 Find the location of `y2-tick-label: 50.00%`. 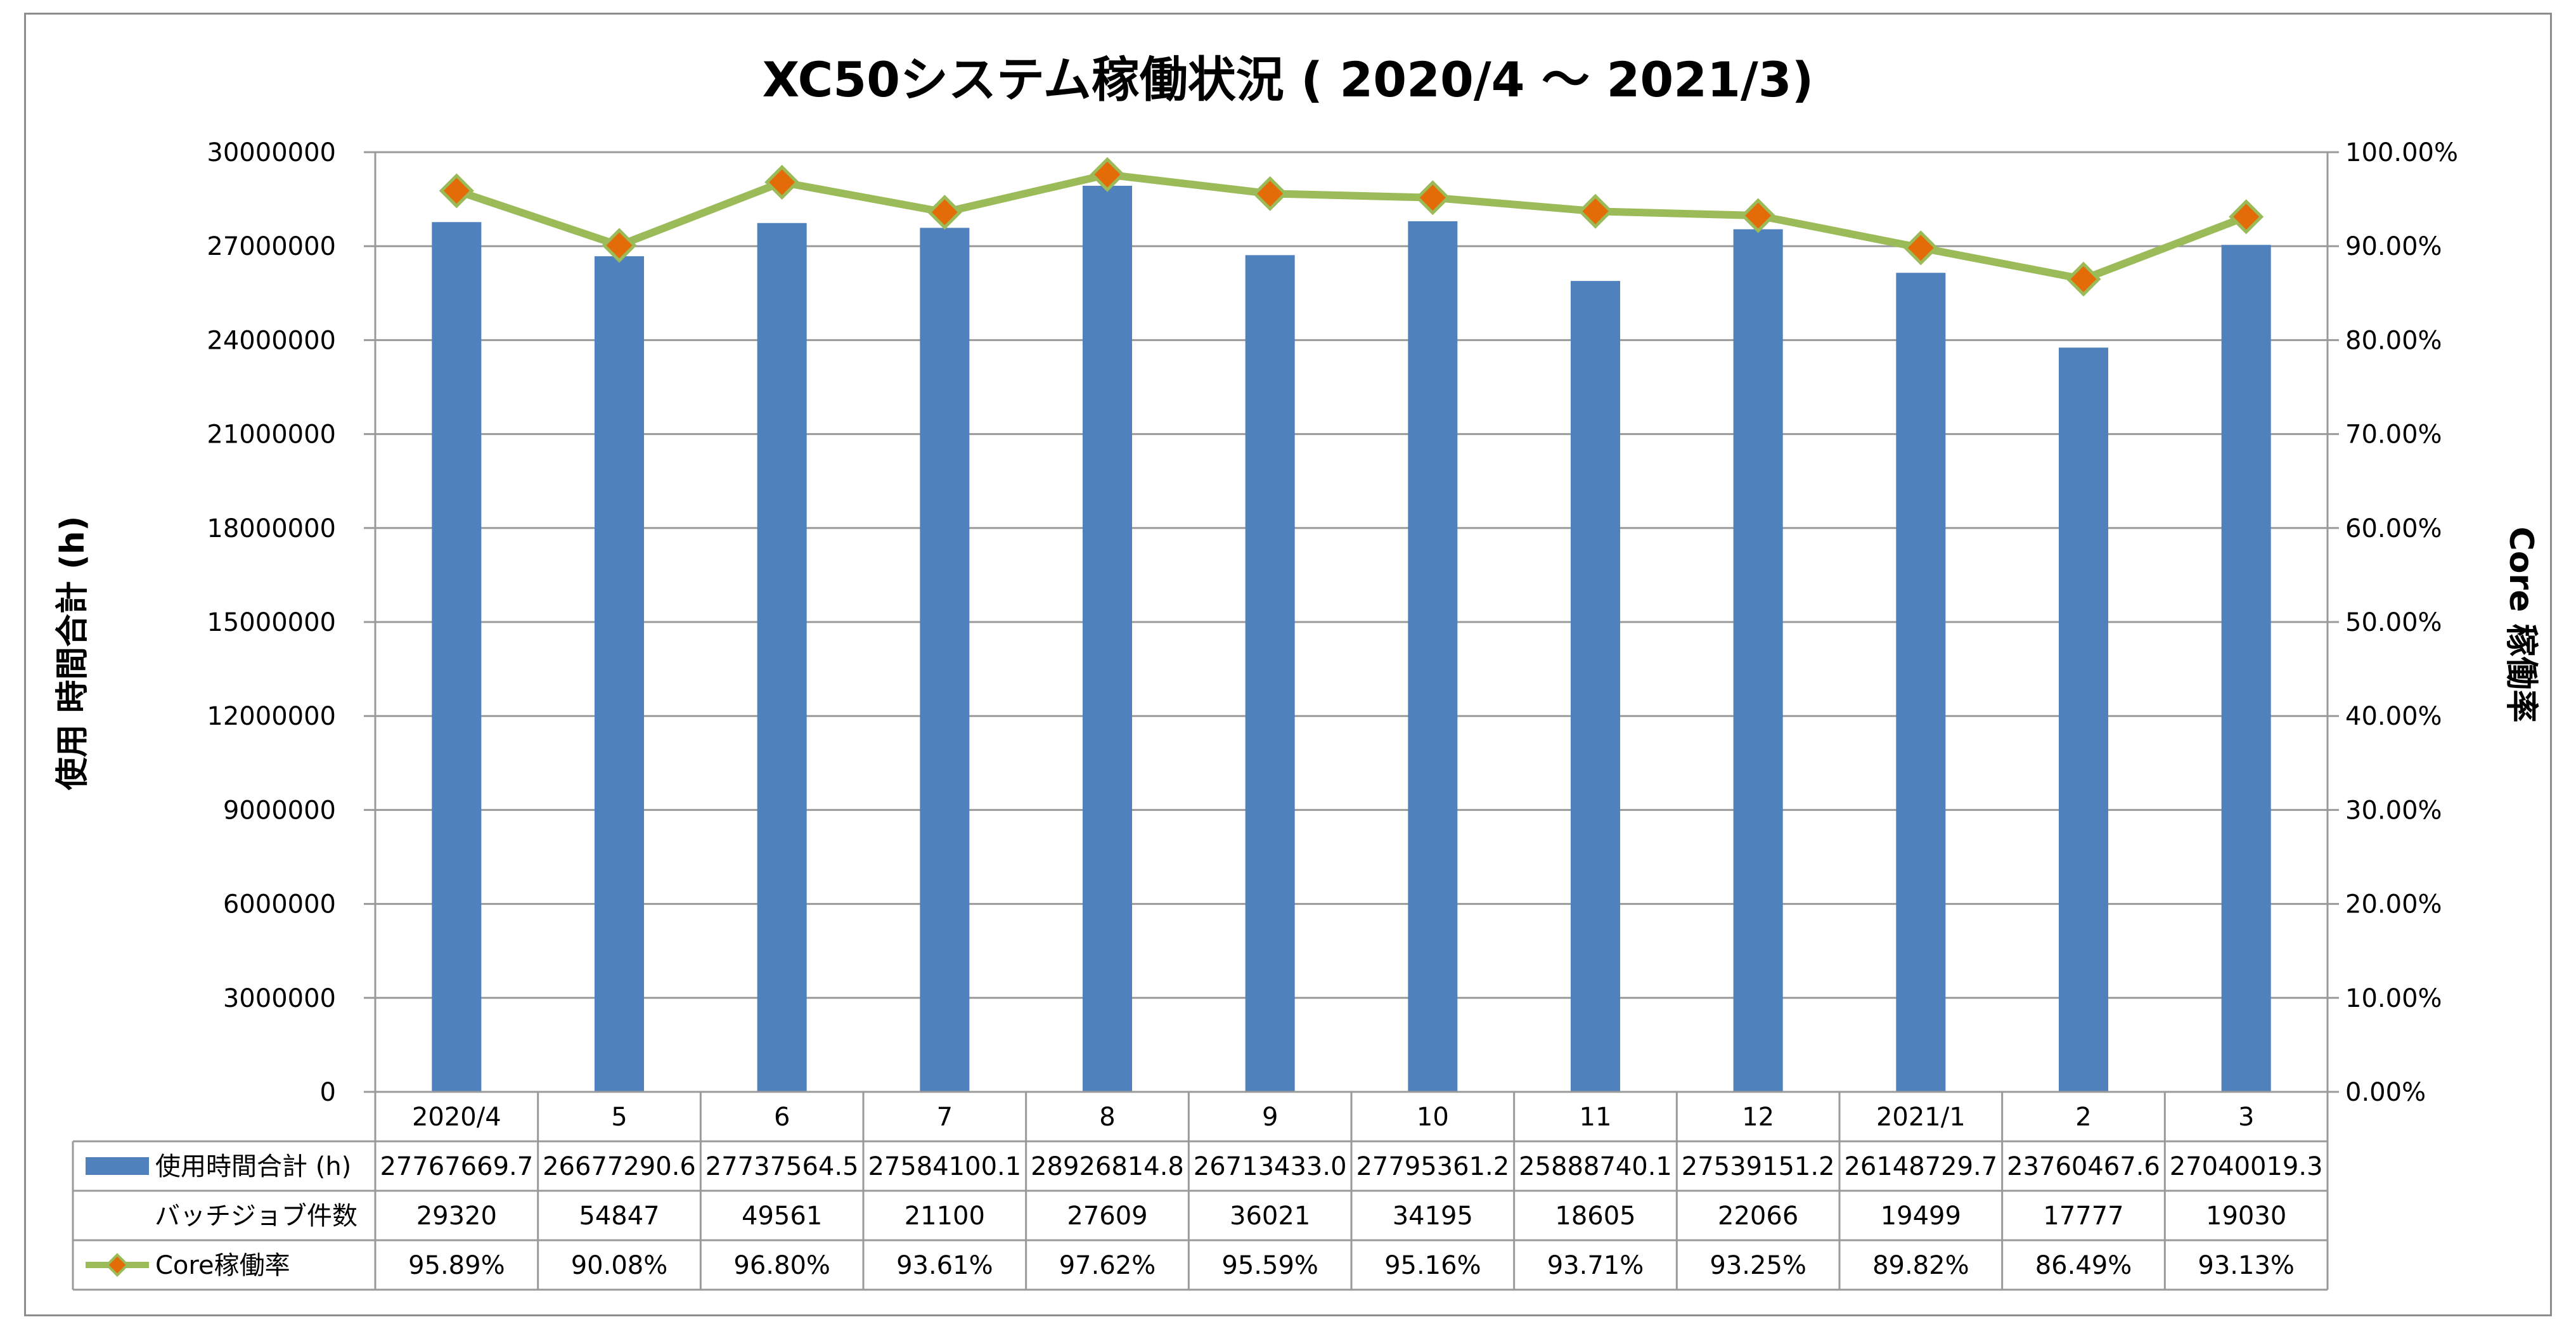

y2-tick-label: 50.00% is located at coordinates (2393, 623).